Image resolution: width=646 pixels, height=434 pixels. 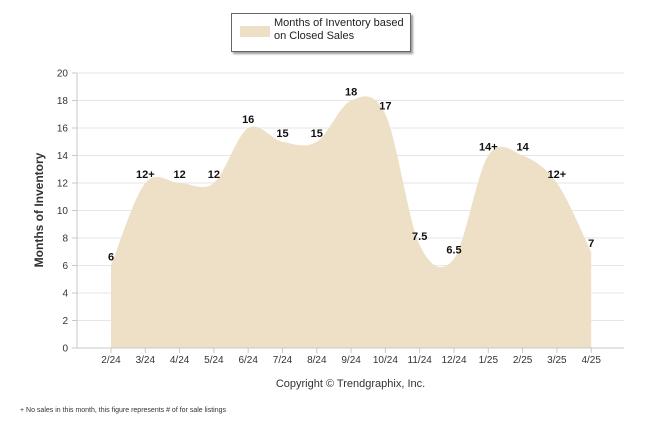 I want to click on x-tick-label: 6/24, so click(x=248, y=360).